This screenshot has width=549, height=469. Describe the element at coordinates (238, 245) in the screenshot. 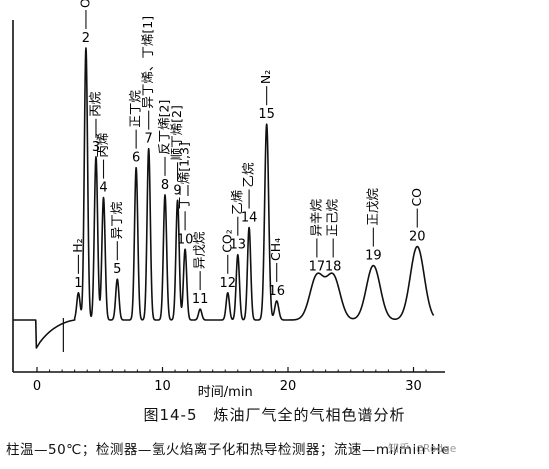

I see `peak-number: 13` at that location.